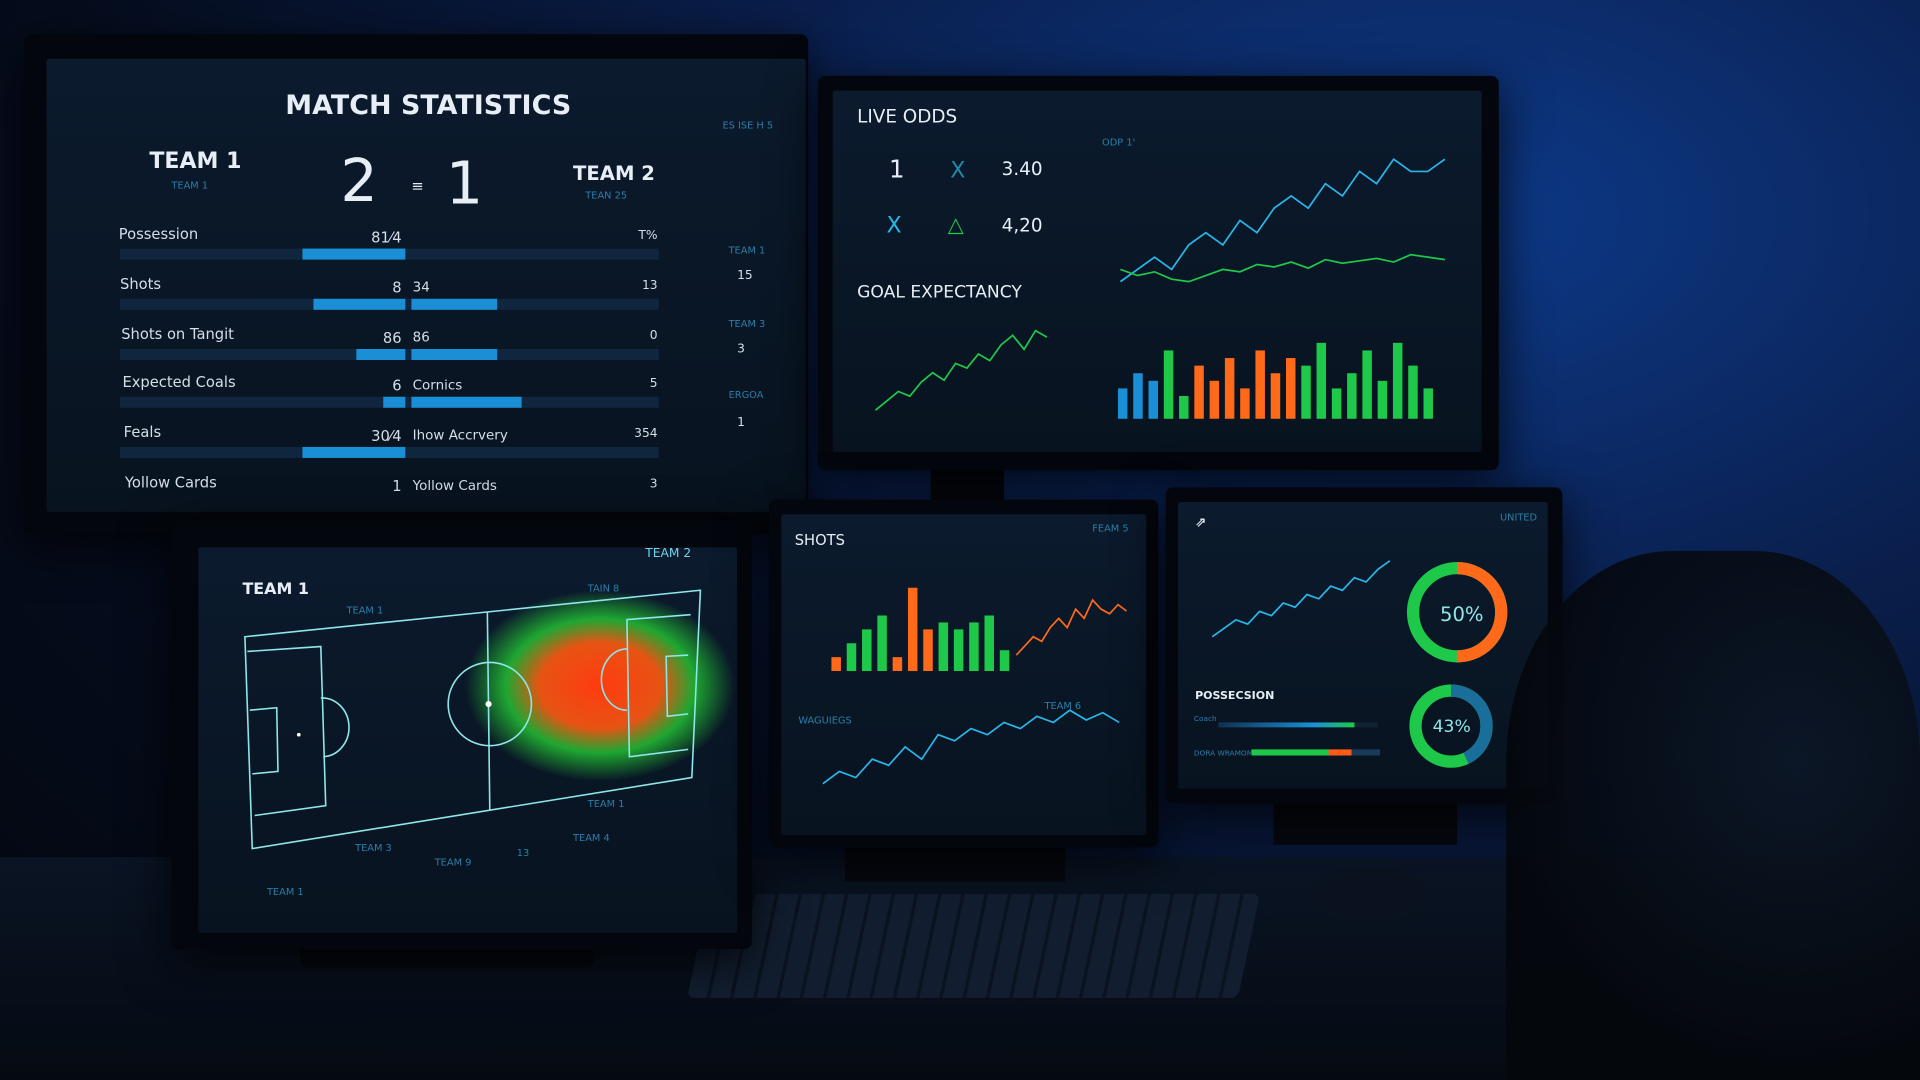  Describe the element at coordinates (741, 423) in the screenshot. I see `side-value: 1` at that location.